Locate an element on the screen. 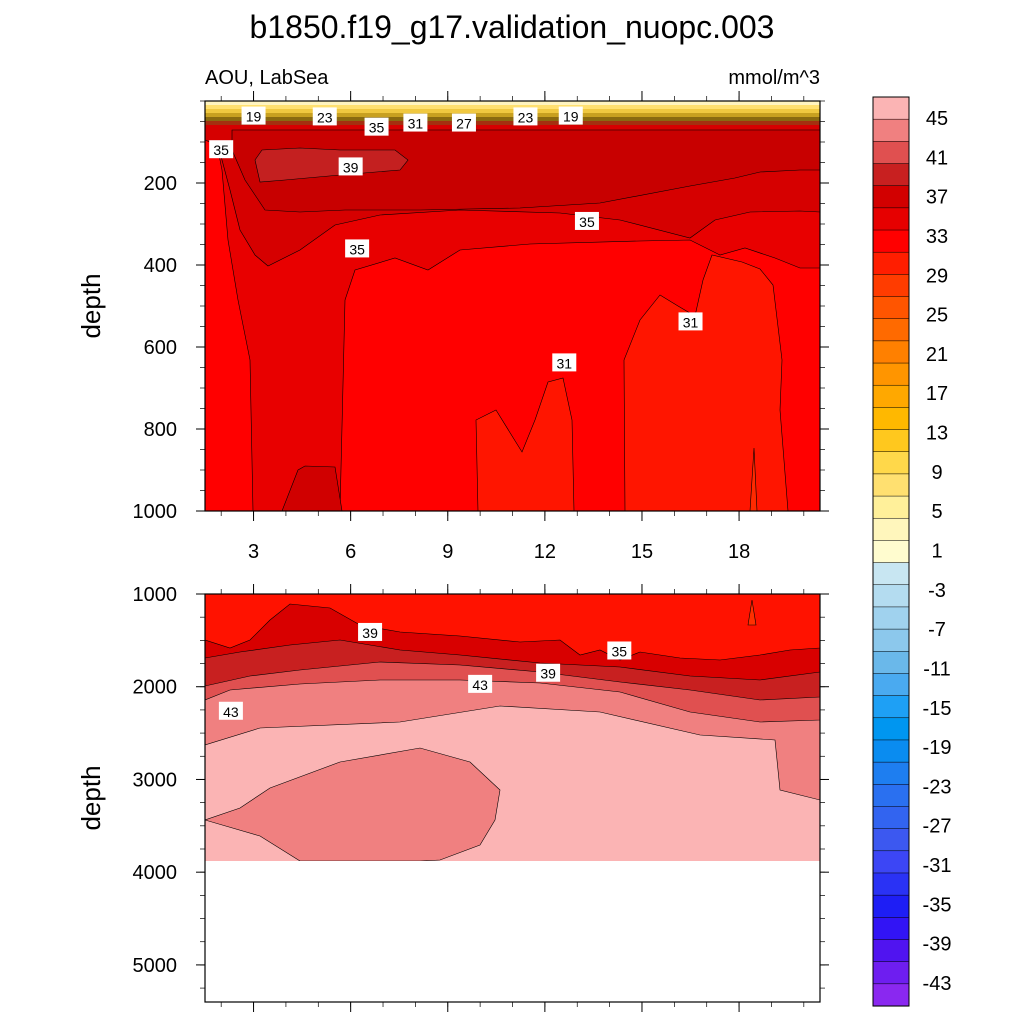 This screenshot has height=1024, width=1024. contour-label-text: 27 is located at coordinates (464, 124).